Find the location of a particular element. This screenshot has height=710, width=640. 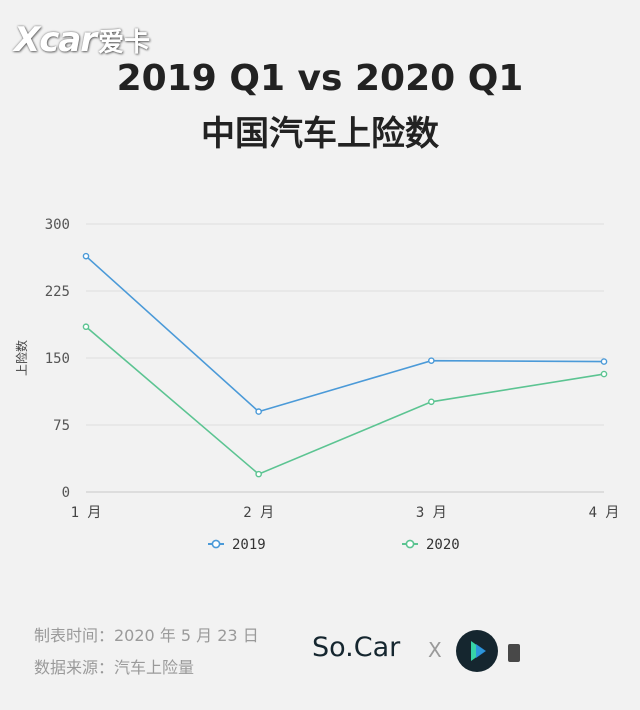

y-tick-label: 0 is located at coordinates (66, 493).